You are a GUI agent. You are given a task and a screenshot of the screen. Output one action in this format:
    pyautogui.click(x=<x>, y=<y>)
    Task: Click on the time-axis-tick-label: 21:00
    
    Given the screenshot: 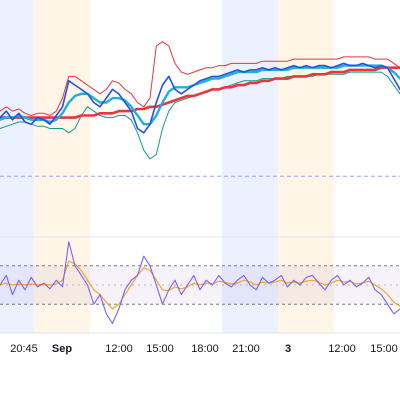 What is the action you would take?
    pyautogui.click(x=246, y=349)
    